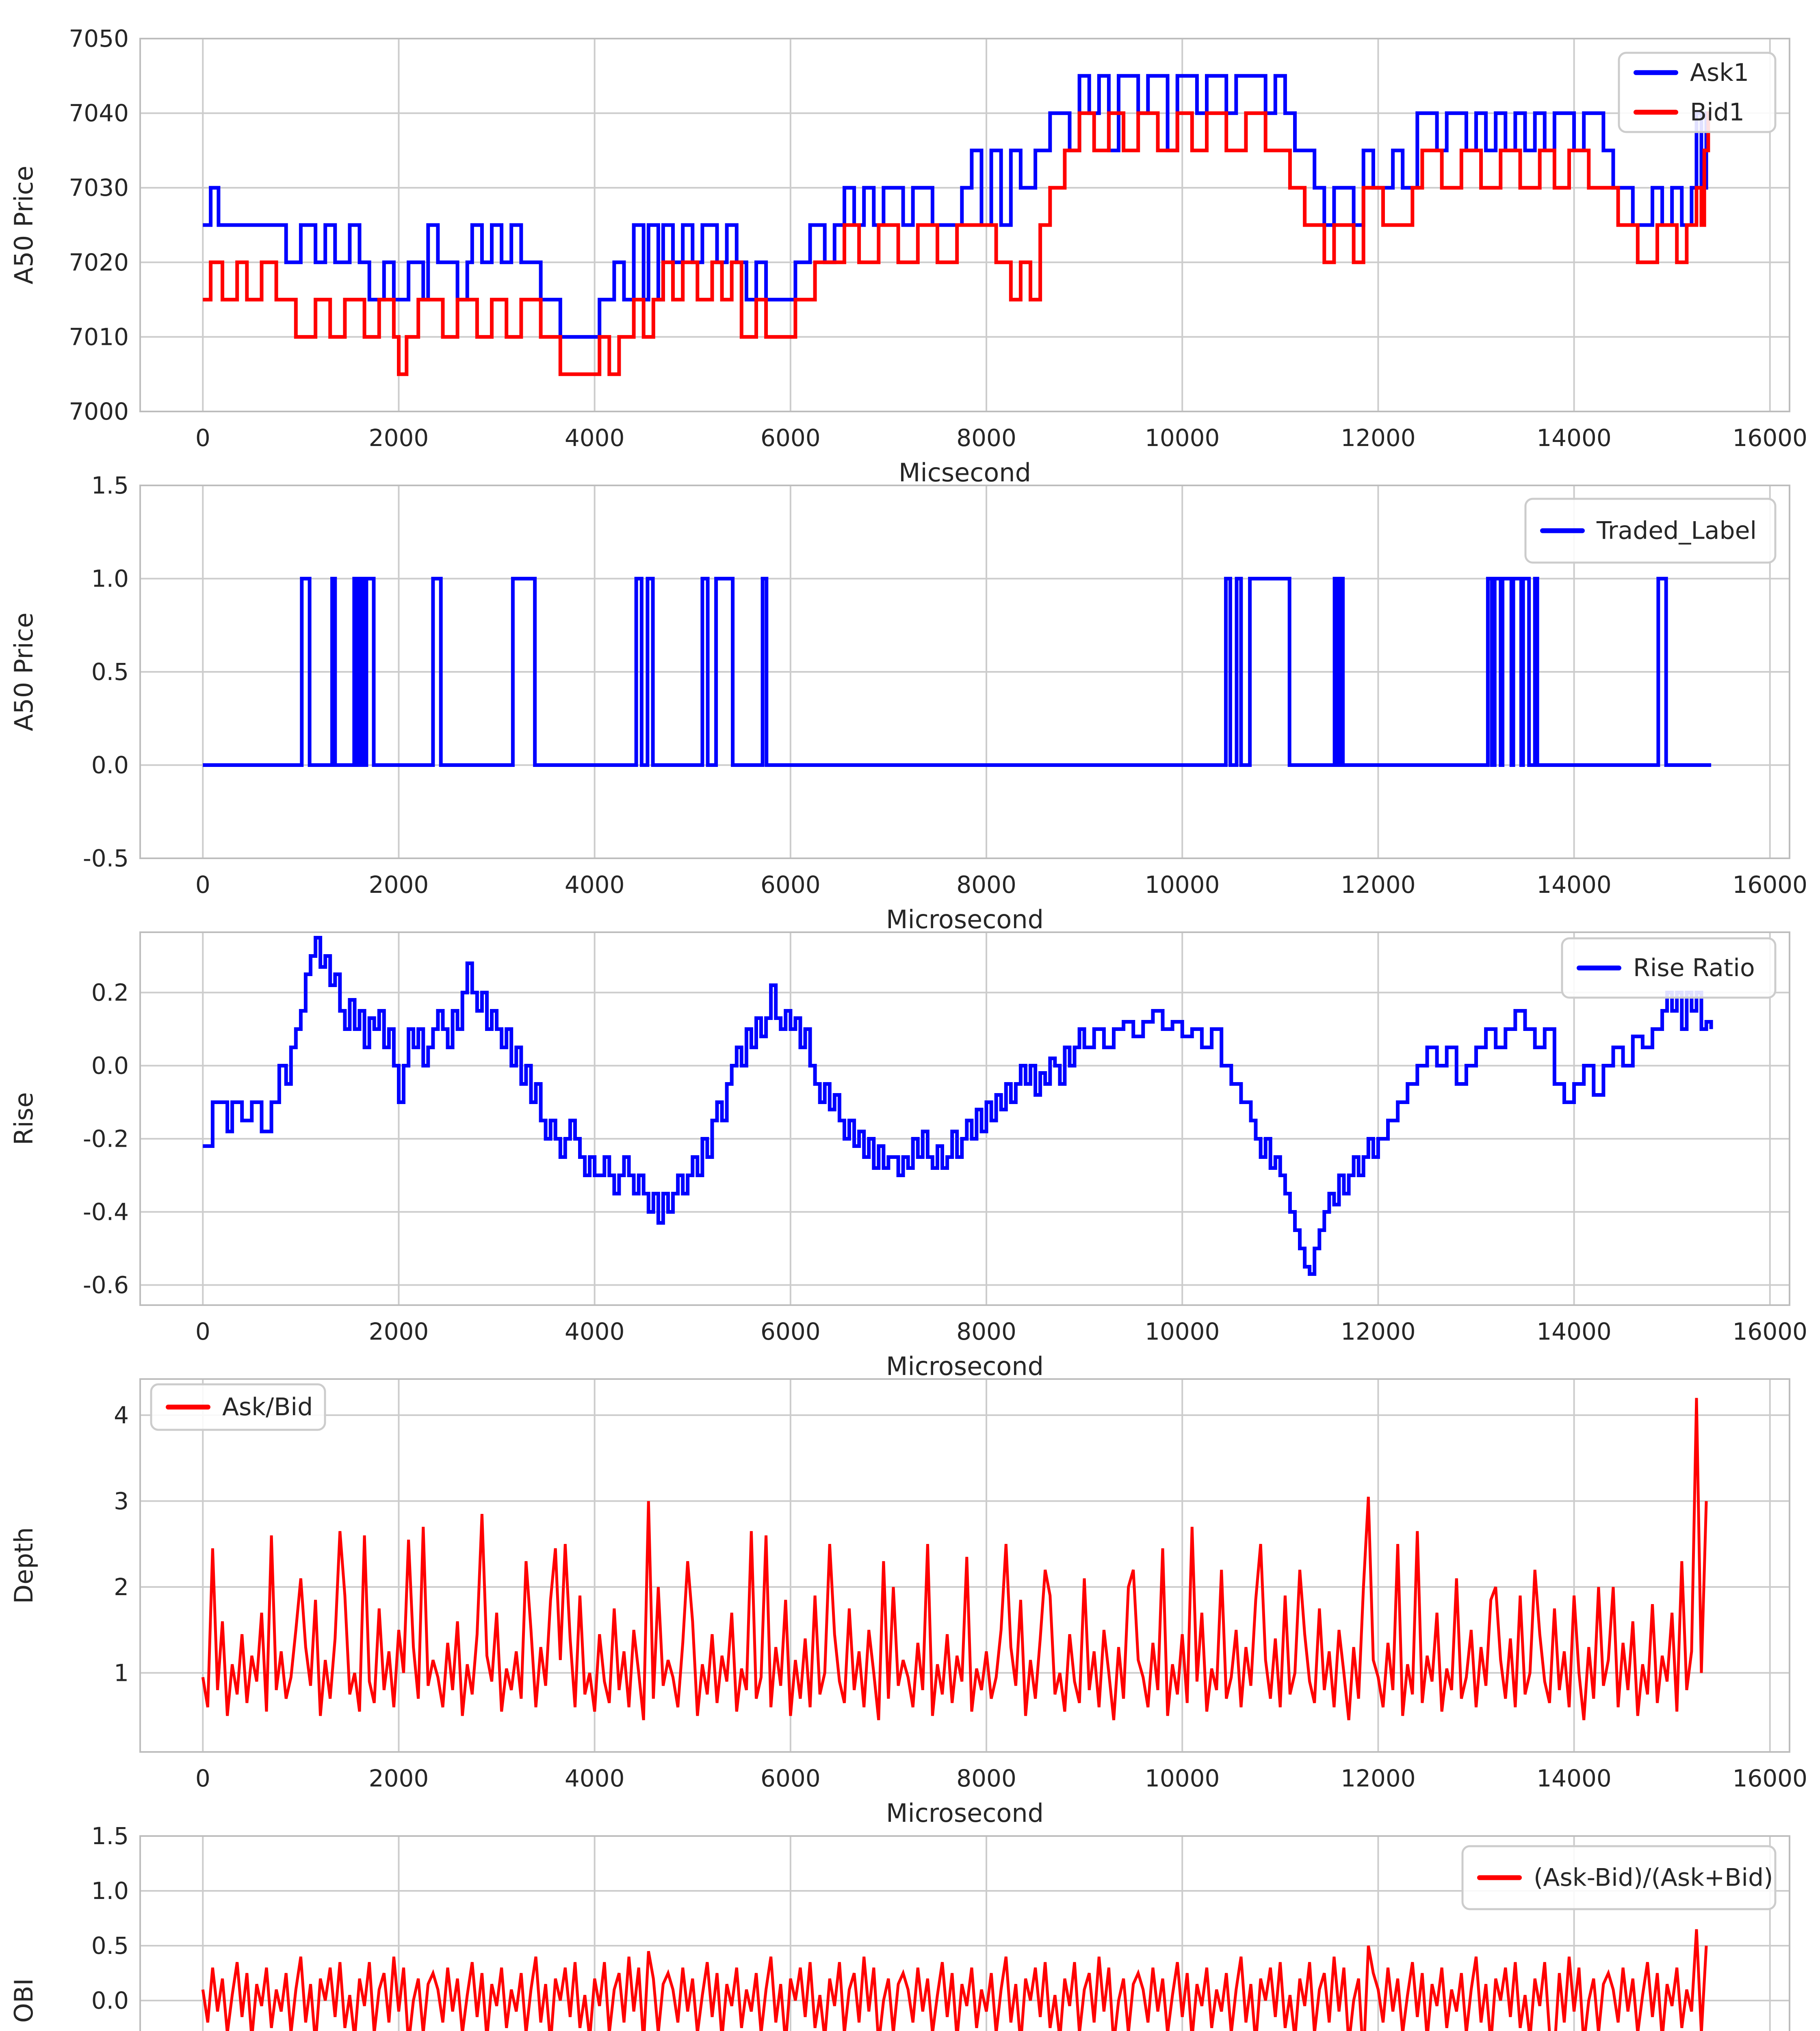 The width and height of the screenshot is (1820, 2031). I want to click on y-axis-label: Depth, so click(24, 1565).